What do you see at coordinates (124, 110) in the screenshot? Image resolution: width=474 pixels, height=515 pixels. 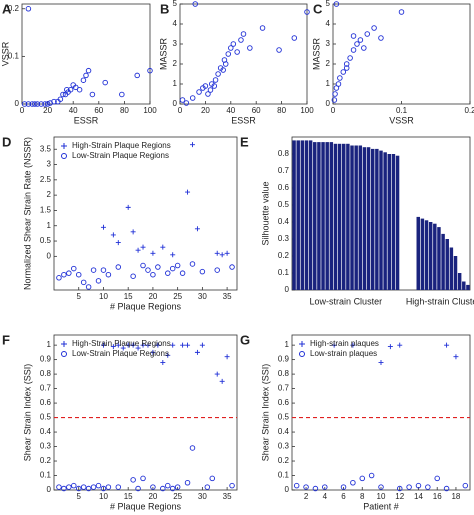 I see `x-tick-label: 80` at bounding box center [124, 110].